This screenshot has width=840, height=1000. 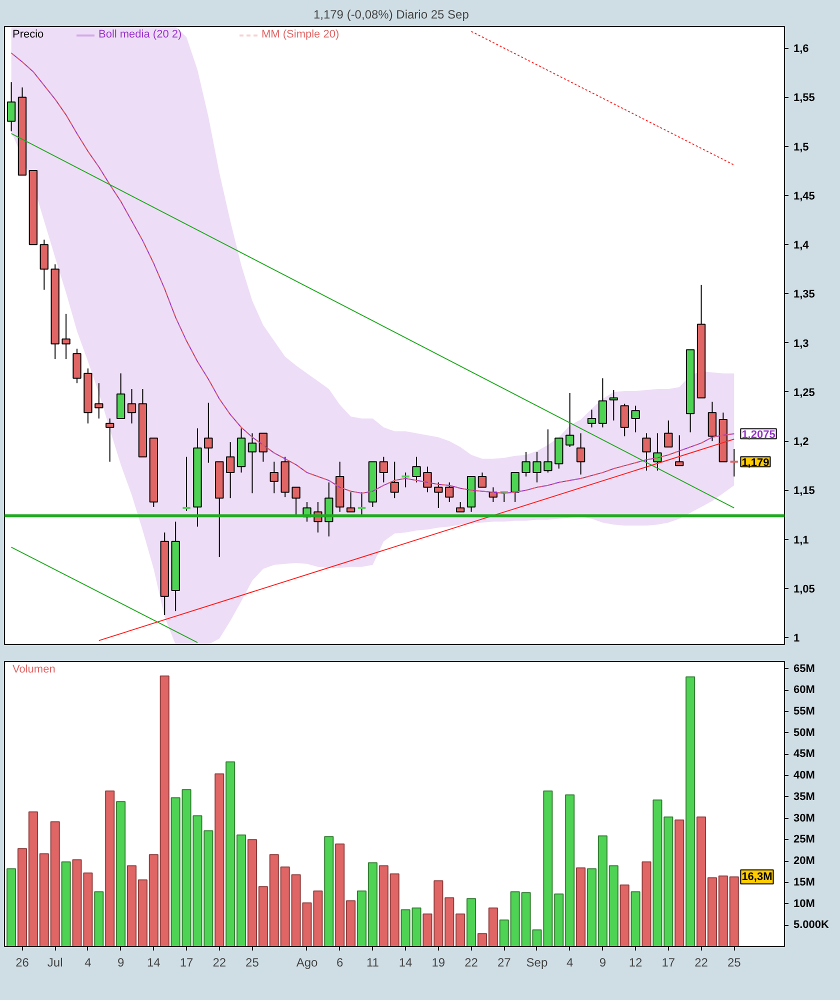 What do you see at coordinates (804, 392) in the screenshot?
I see `y-tick-label: 1,25` at bounding box center [804, 392].